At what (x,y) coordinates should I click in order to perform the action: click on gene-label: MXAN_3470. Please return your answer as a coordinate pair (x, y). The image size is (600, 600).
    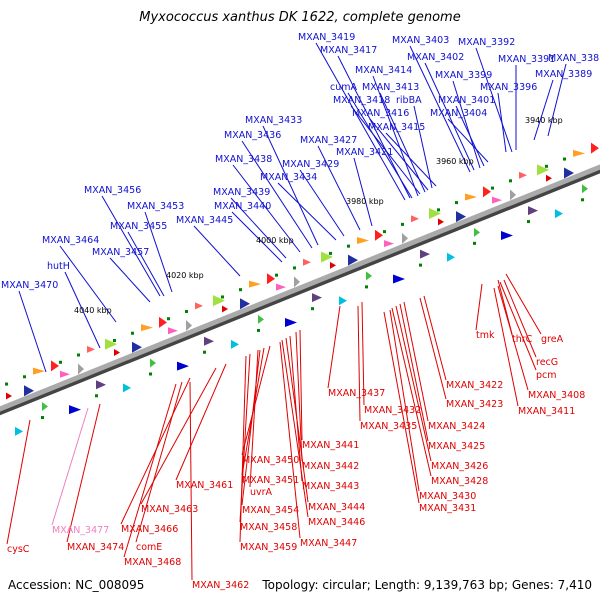
    Looking at the image, I should click on (29, 285).